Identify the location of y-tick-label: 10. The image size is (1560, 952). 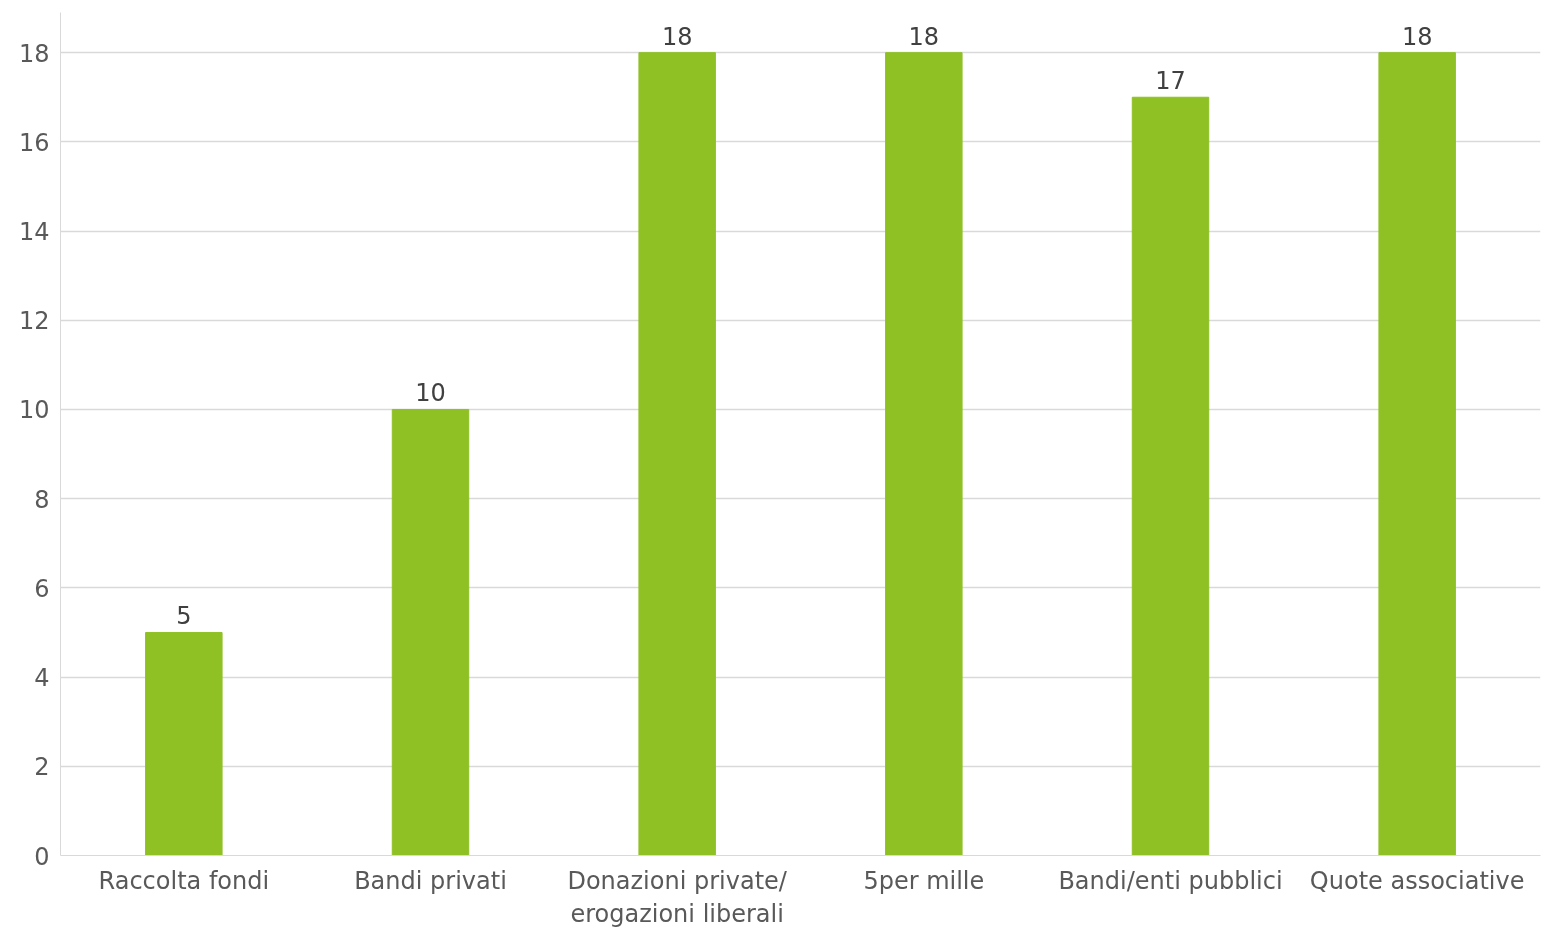
(34, 410).